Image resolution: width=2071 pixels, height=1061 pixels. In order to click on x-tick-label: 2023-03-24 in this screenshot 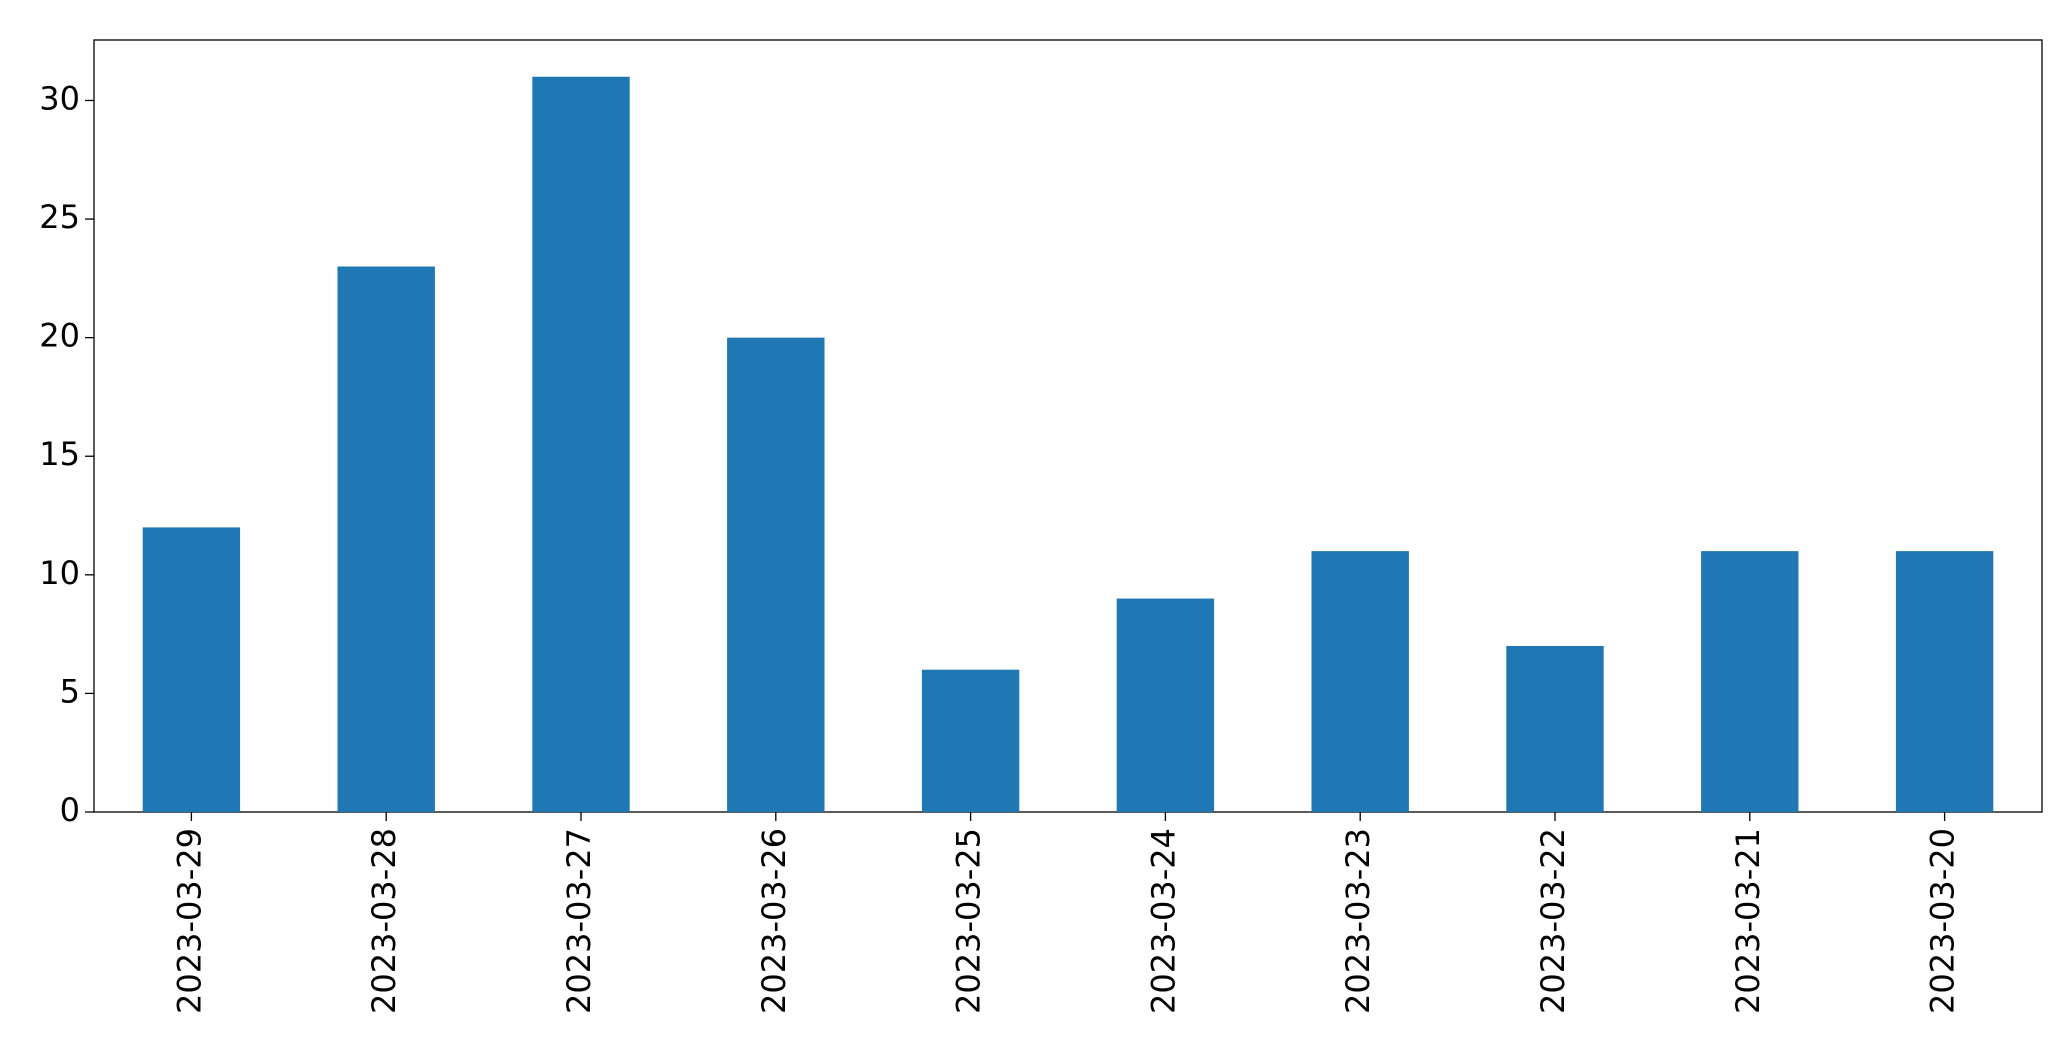, I will do `click(1163, 921)`.